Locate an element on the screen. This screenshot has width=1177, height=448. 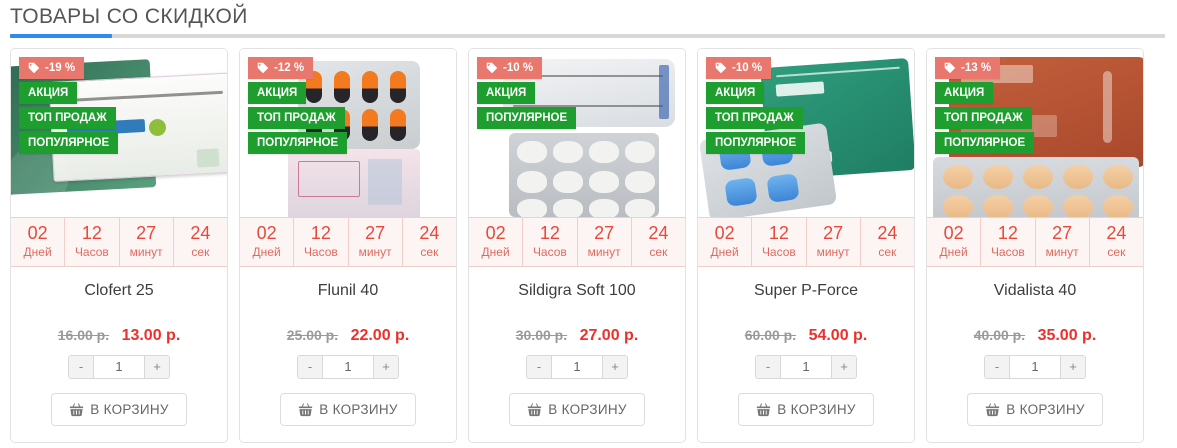
badge-discount: -19 % is located at coordinates (52, 68).